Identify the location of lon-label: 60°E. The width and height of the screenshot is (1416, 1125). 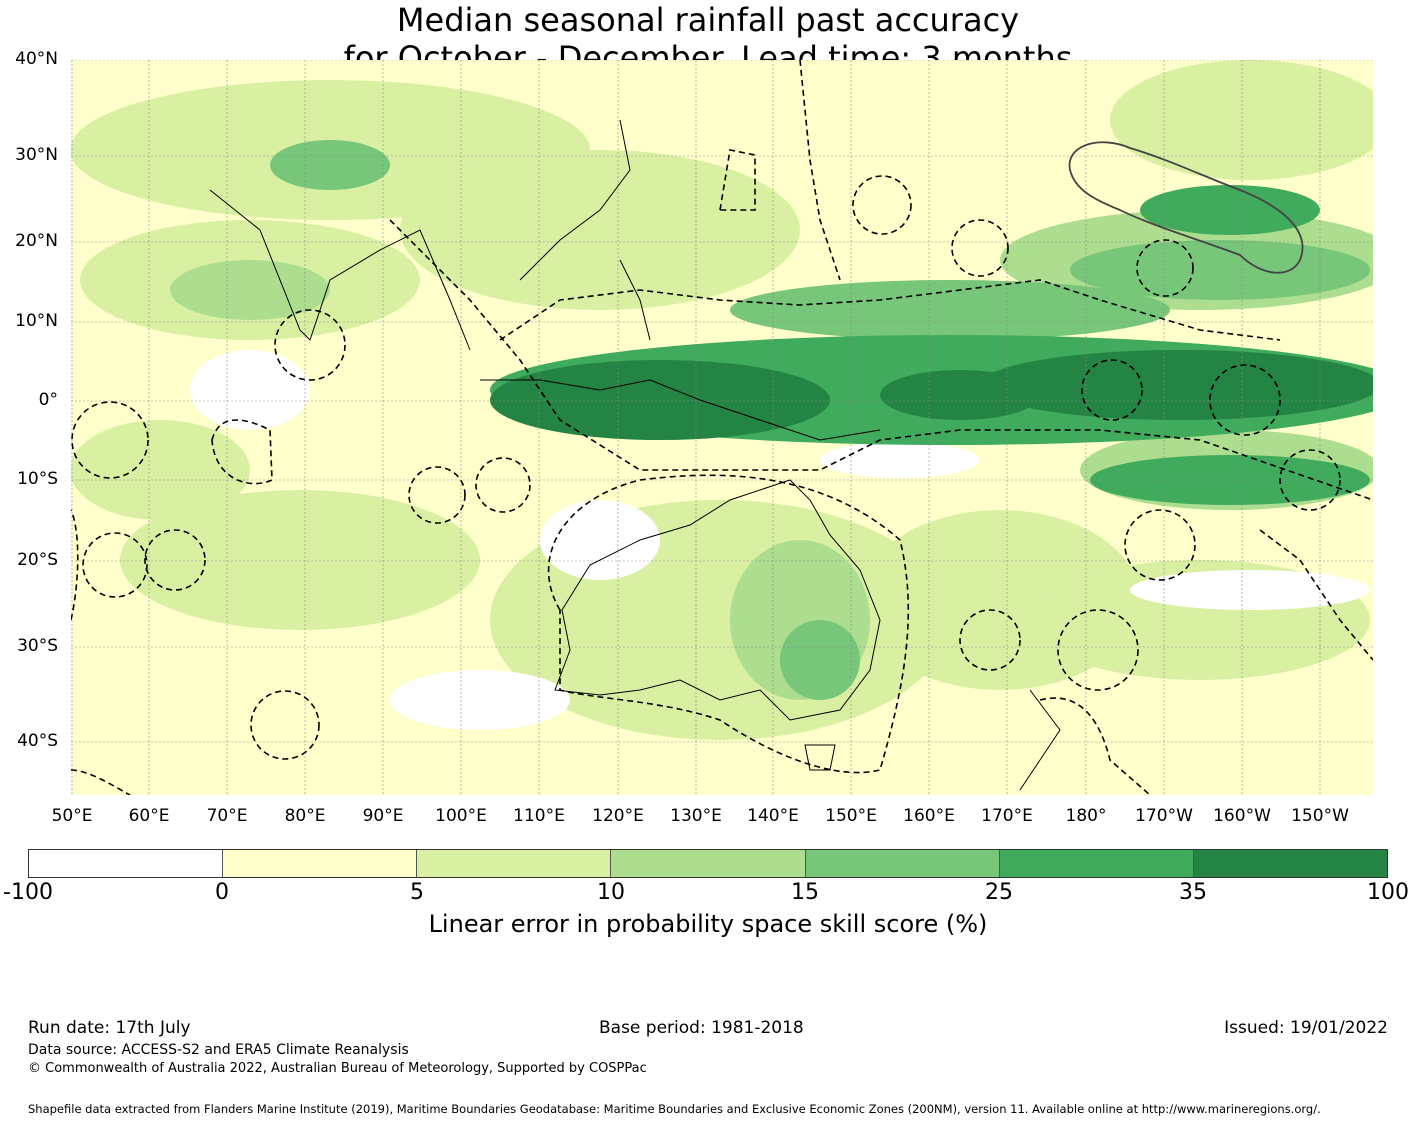
(149, 816).